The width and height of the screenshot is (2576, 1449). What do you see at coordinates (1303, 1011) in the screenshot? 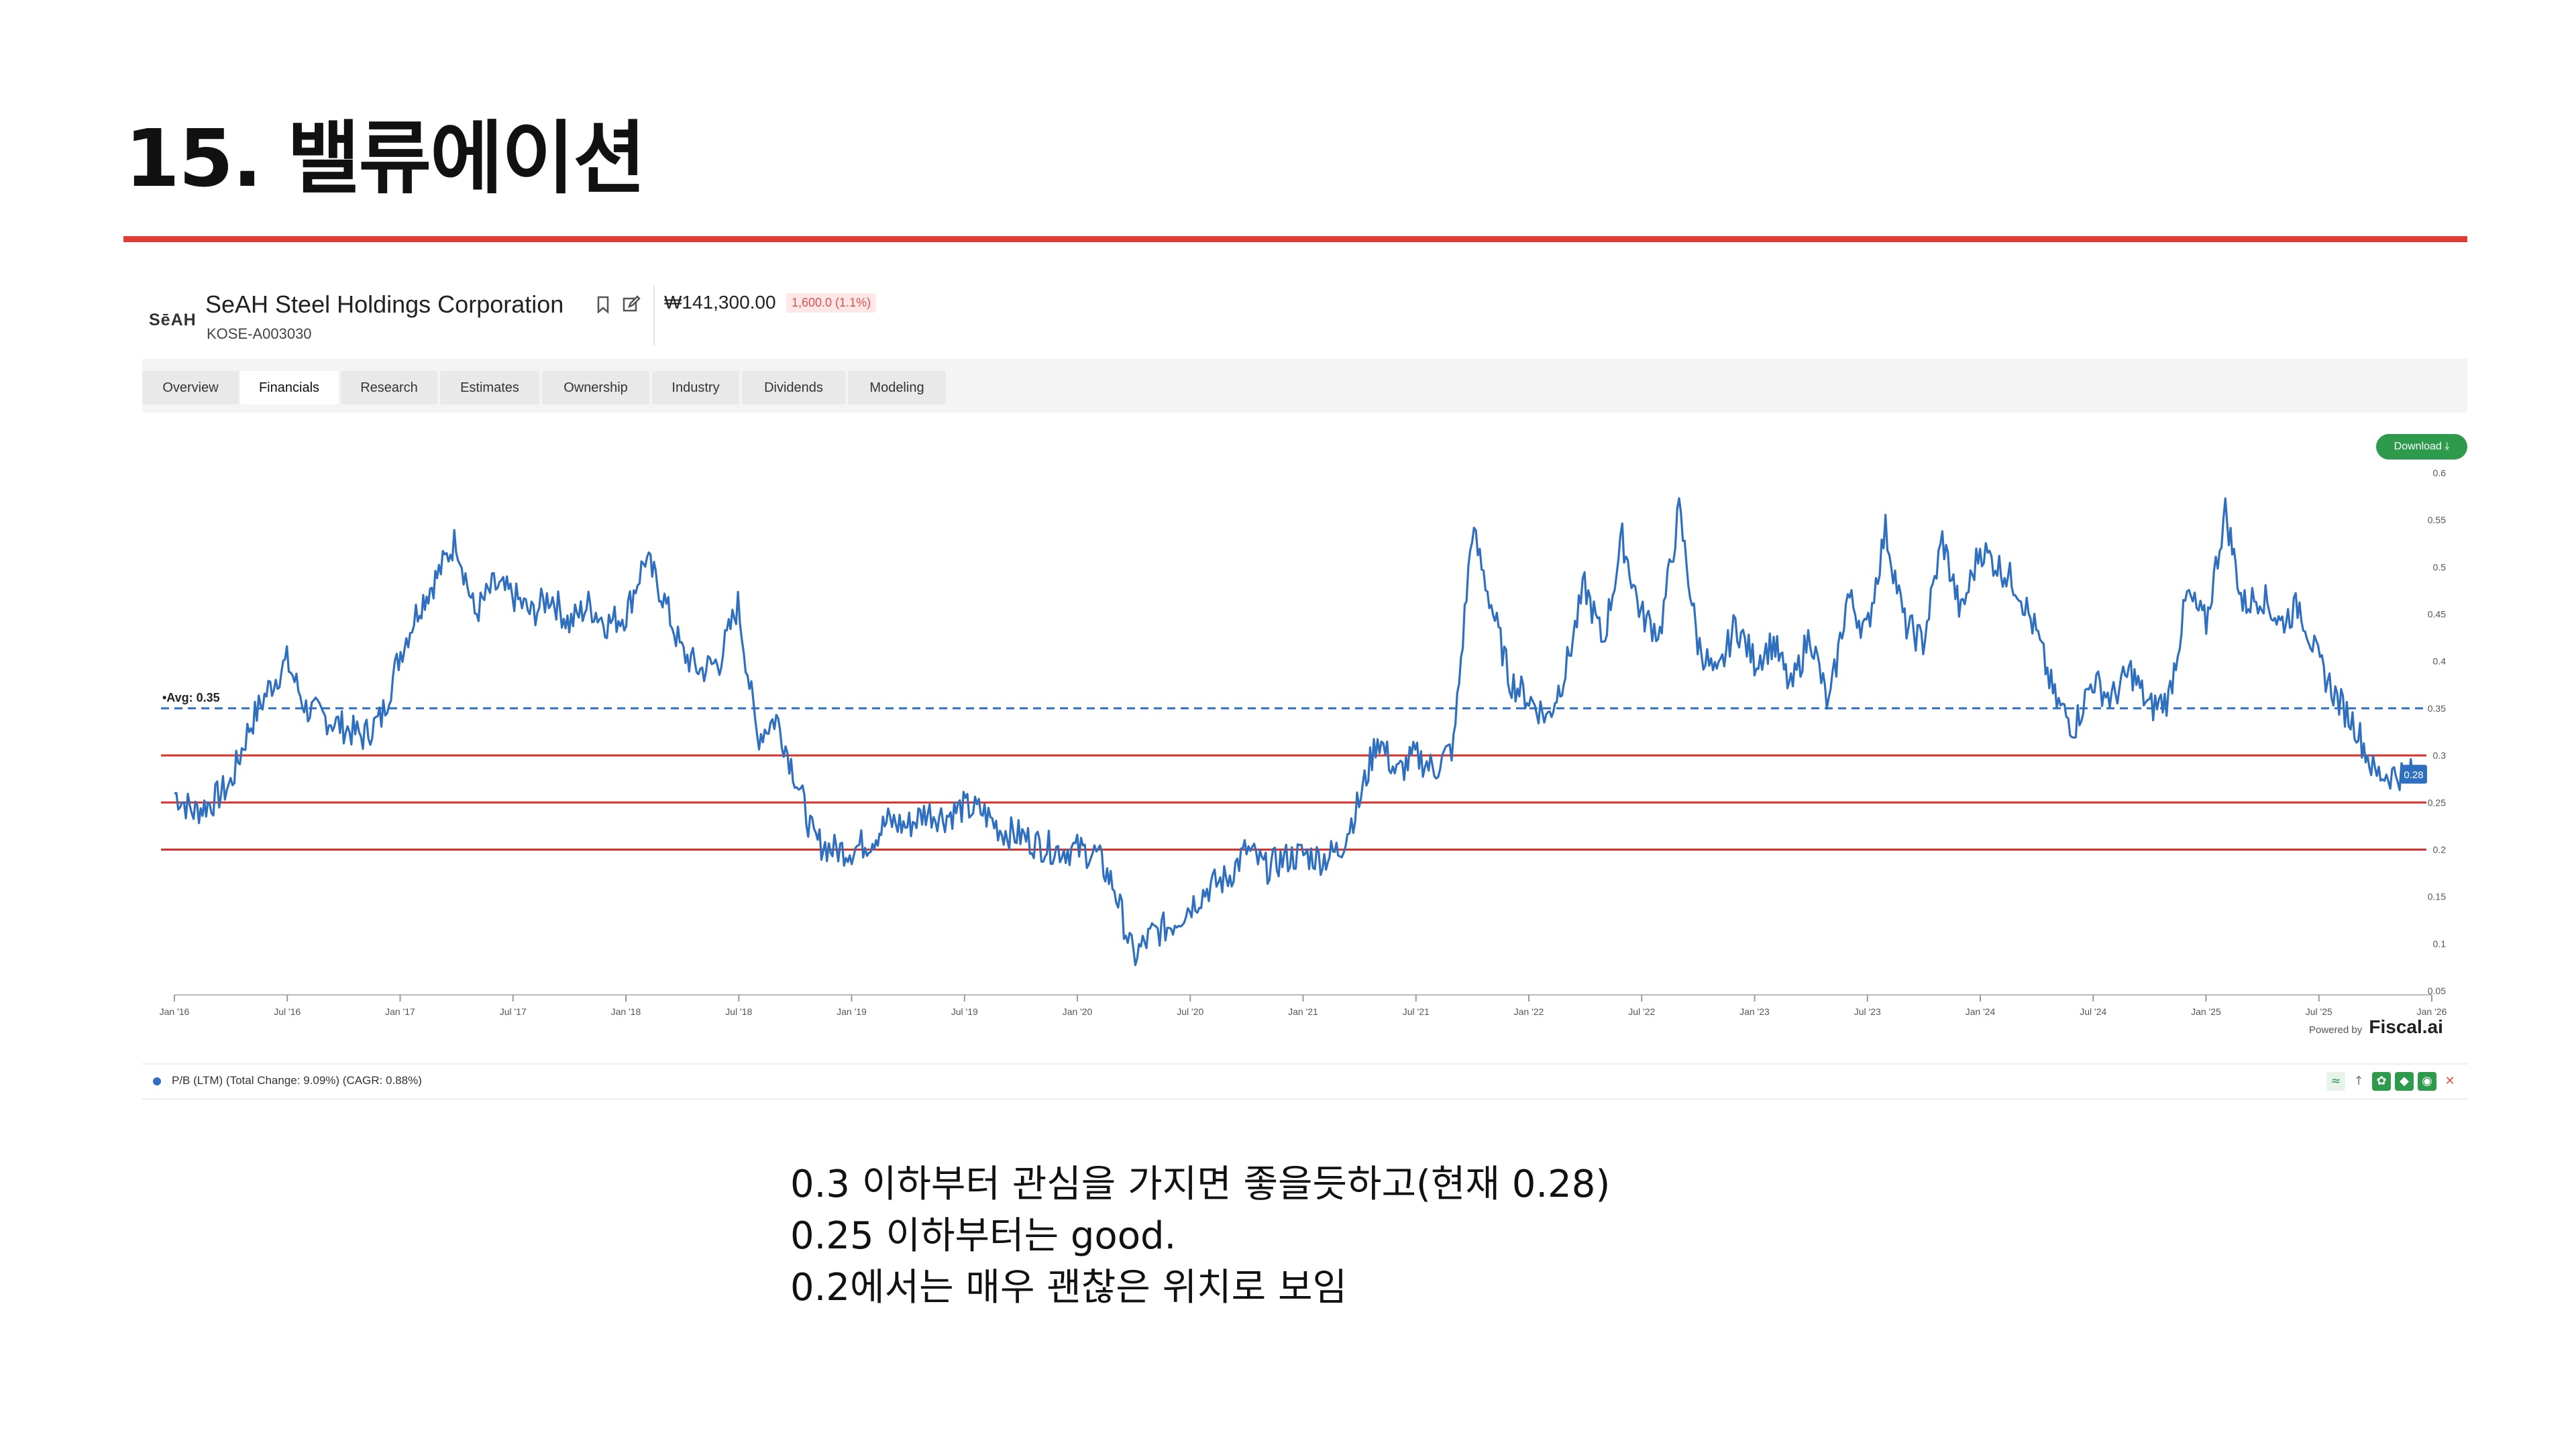
I see `x-tick-label: Jan '21` at bounding box center [1303, 1011].